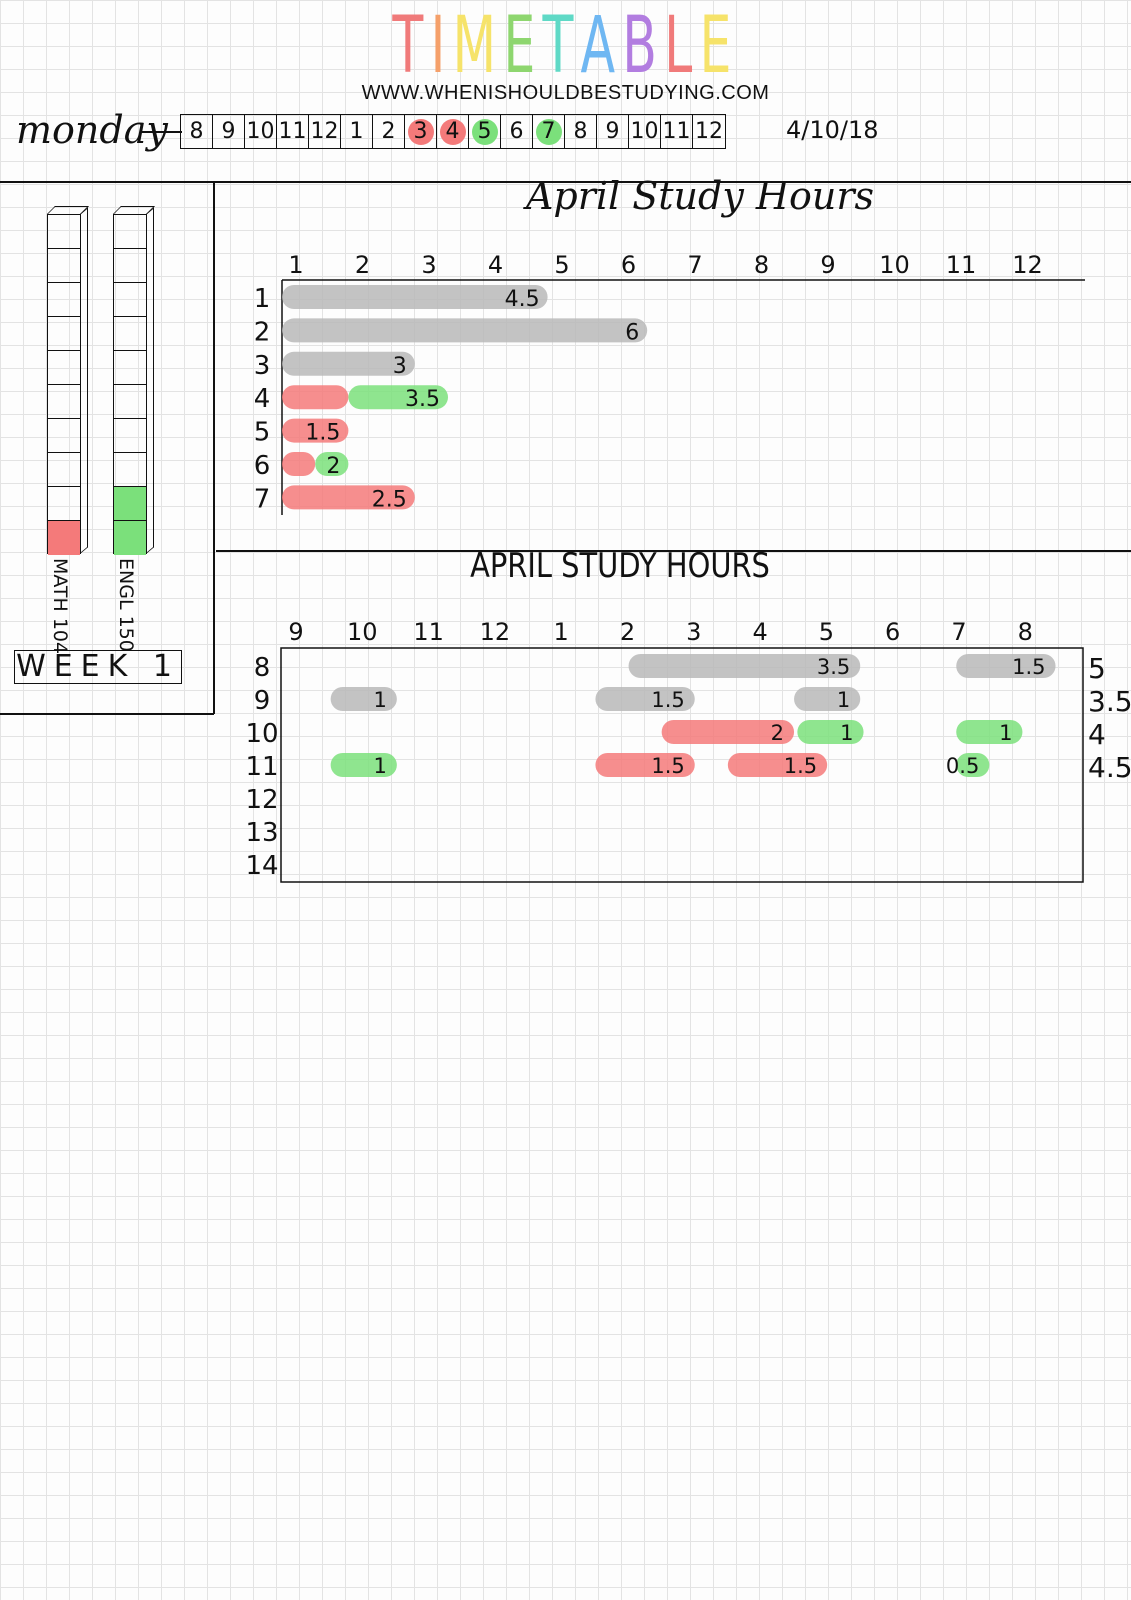 This screenshot has width=1131, height=1600. What do you see at coordinates (1097, 668) in the screenshot?
I see `row-total-label: 5` at bounding box center [1097, 668].